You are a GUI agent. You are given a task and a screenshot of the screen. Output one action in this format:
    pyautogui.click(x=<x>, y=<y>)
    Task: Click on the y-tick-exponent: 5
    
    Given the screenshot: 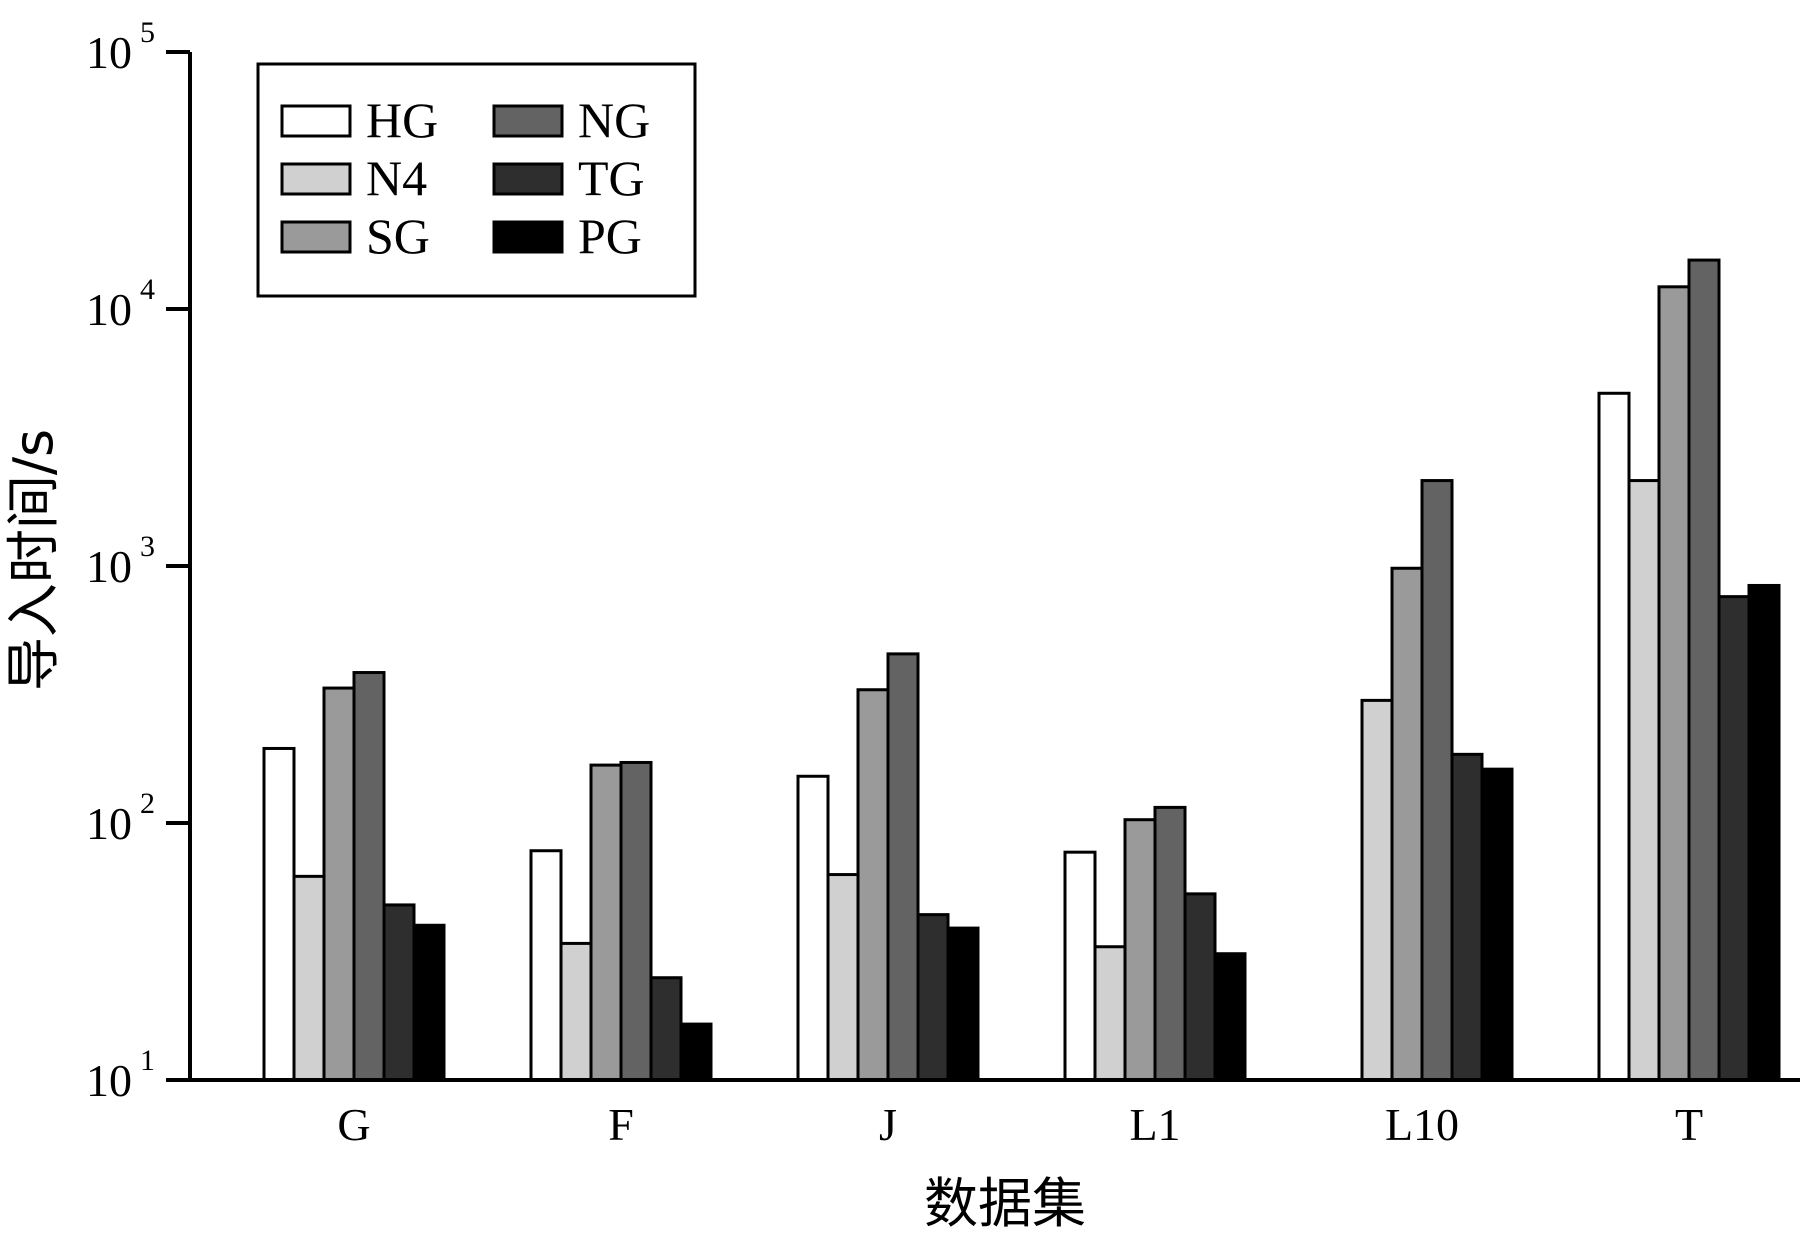 What is the action you would take?
    pyautogui.click(x=147, y=32)
    